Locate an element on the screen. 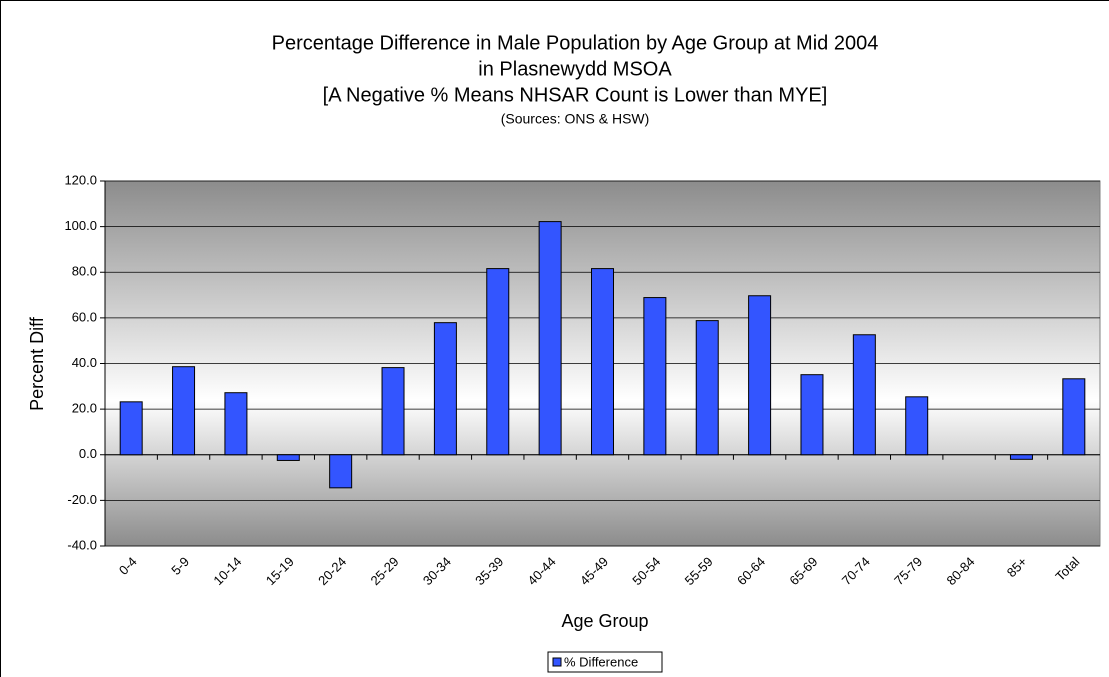 Image resolution: width=1109 pixels, height=677 pixels. y-tick-label: 40.0 is located at coordinates (84, 362).